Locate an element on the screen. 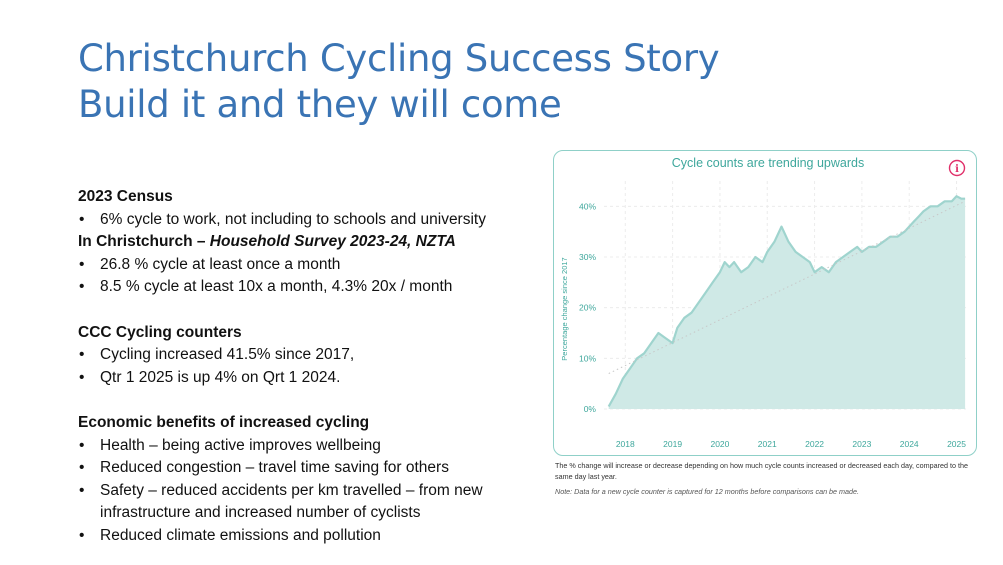 The image size is (1003, 565). info-icon: i is located at coordinates (957, 168).